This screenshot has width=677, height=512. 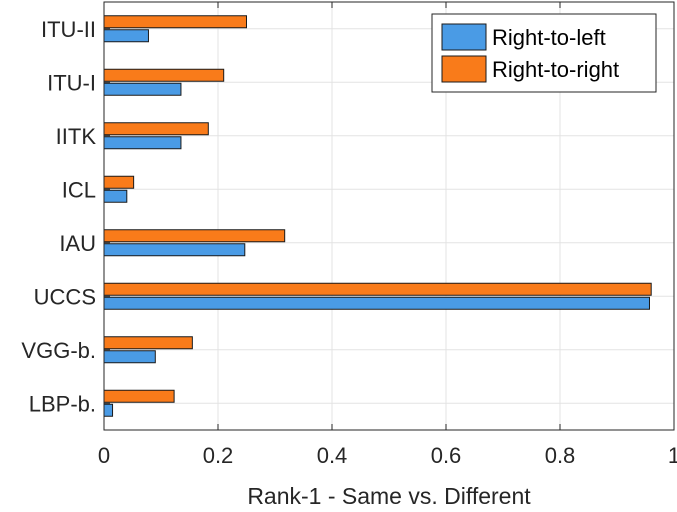 I want to click on bar-right-to-right-itu-ii, so click(x=175, y=22).